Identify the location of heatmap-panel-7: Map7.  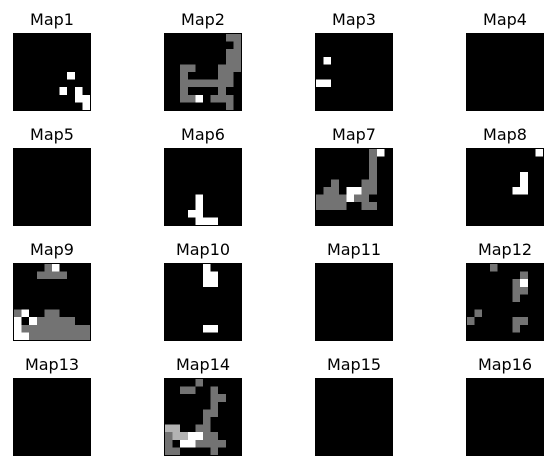
(354, 175).